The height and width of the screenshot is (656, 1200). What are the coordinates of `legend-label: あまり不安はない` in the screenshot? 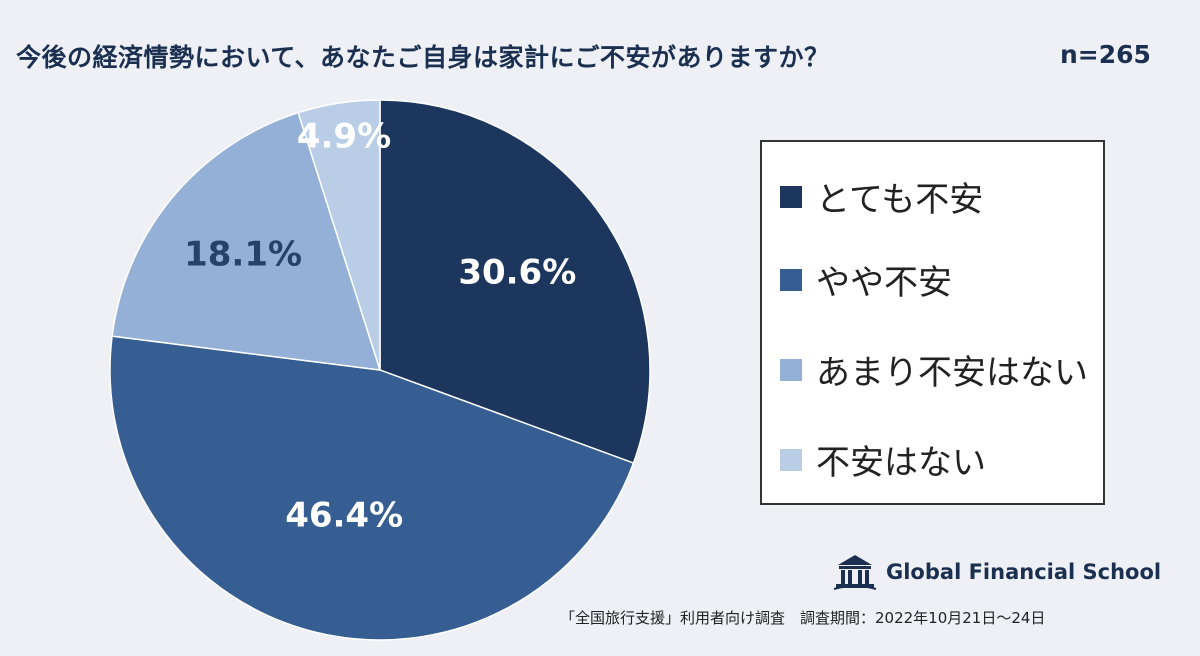 It's located at (952, 373).